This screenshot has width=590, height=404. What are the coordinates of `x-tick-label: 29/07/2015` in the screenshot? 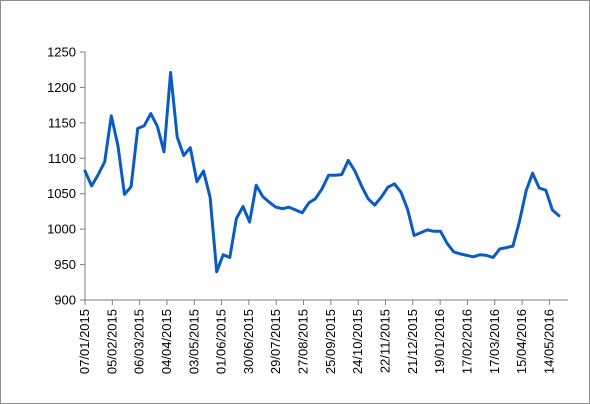 It's located at (275, 341).